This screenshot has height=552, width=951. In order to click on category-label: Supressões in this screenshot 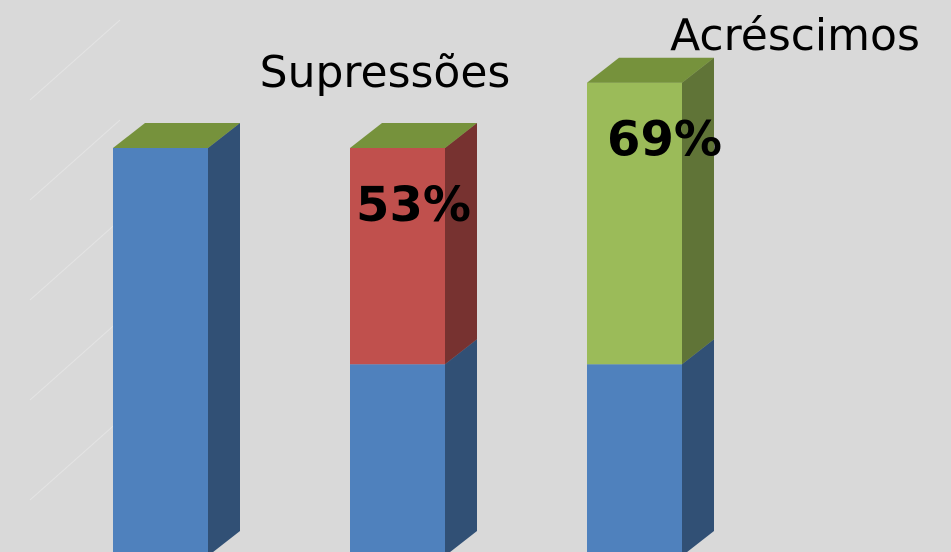, I will do `click(385, 72)`.